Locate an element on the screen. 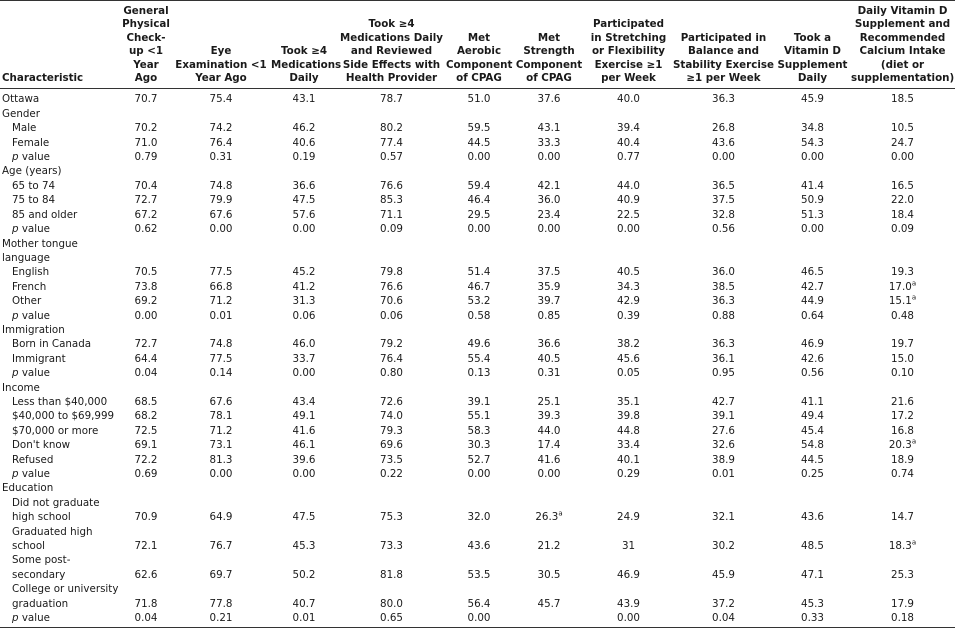 This screenshot has width=955, height=628. value-cell: 30.5 is located at coordinates (549, 574).